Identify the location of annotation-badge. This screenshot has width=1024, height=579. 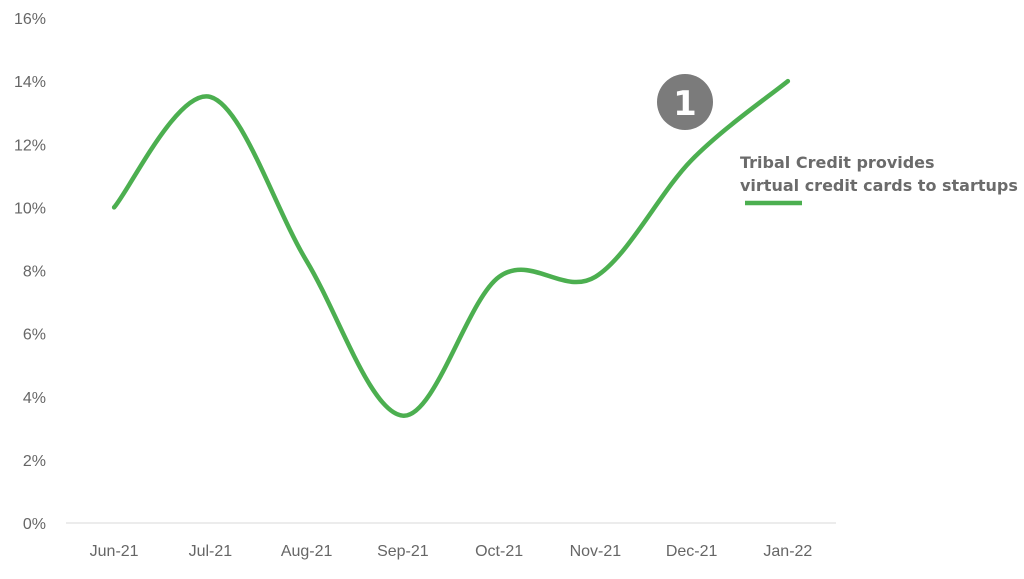
(685, 102).